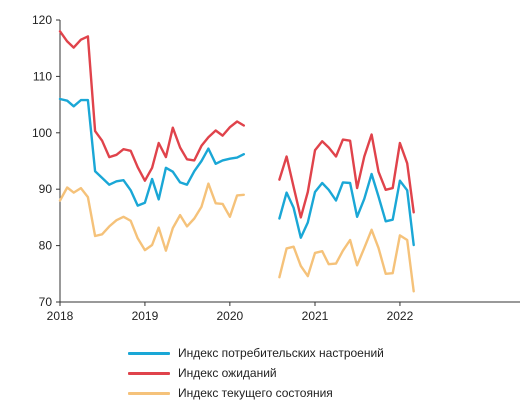 The height and width of the screenshot is (412, 531). Describe the element at coordinates (46, 161) in the screenshot. I see `y-axis: 70 80 90 100 110 120` at that location.